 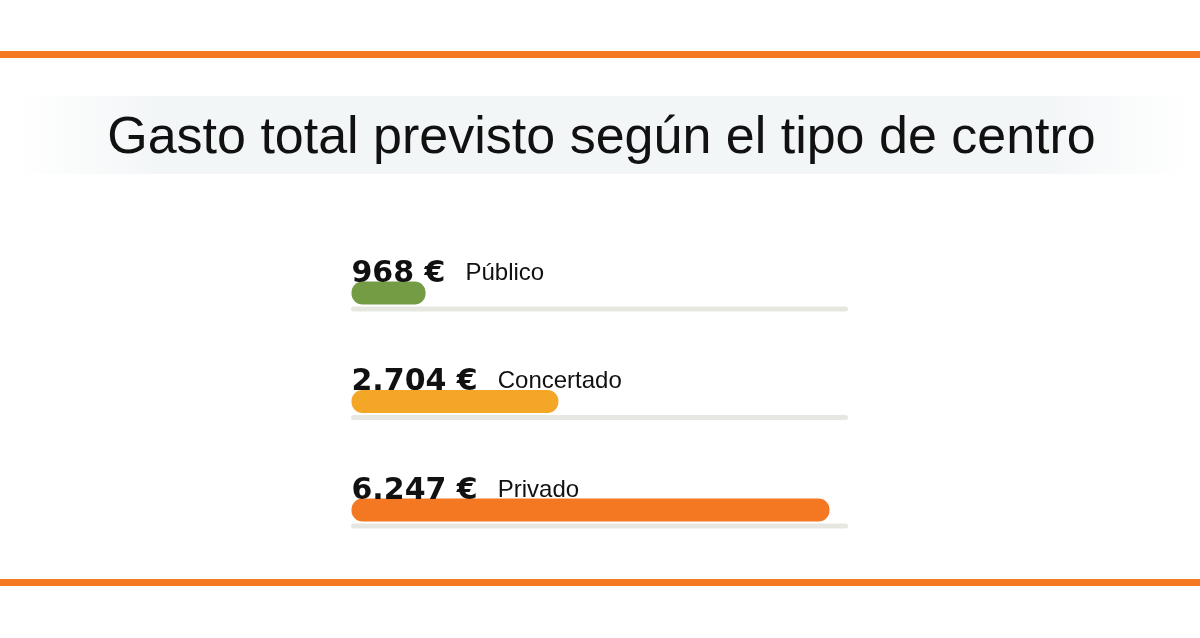 I want to click on y-tick-label: Público, so click(x=505, y=271).